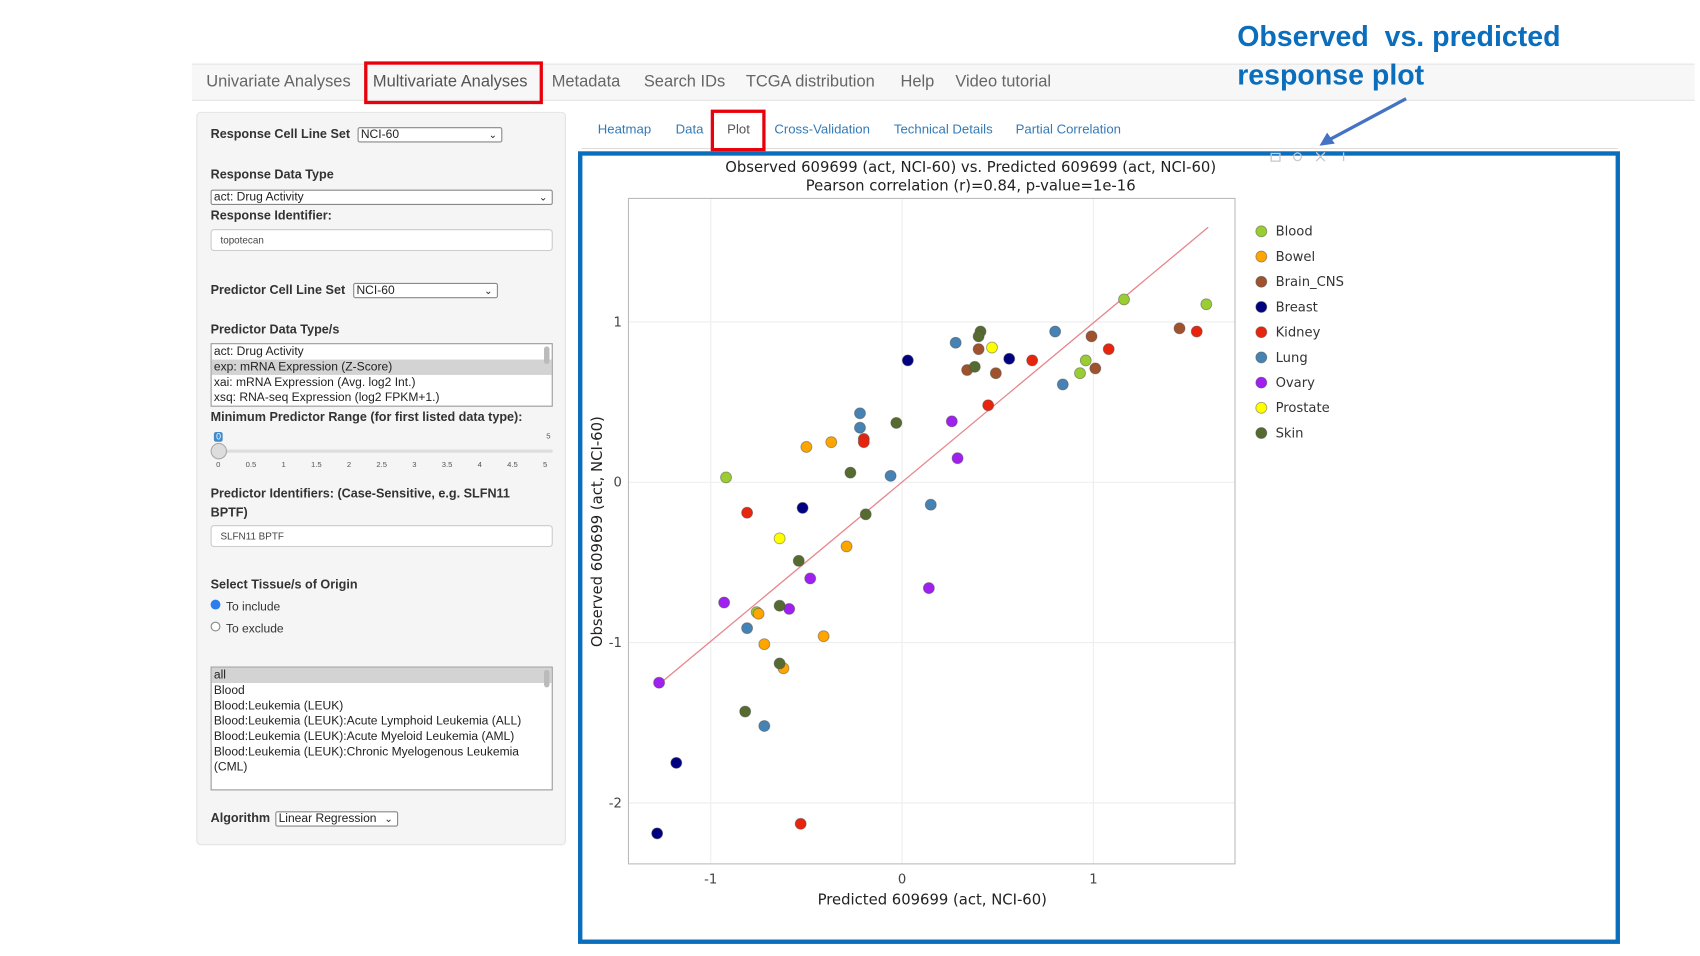  What do you see at coordinates (943, 129) in the screenshot?
I see `tab-technical-details: Technical Details` at bounding box center [943, 129].